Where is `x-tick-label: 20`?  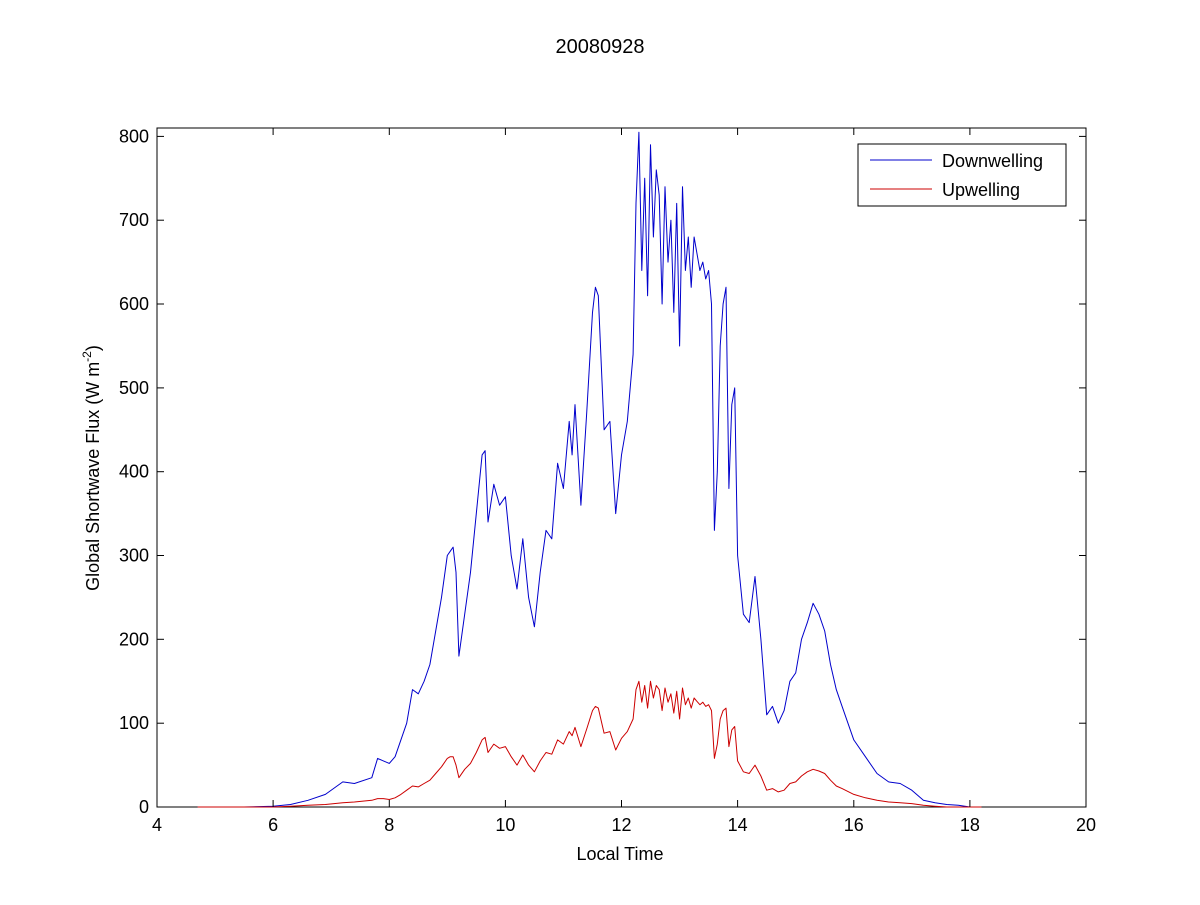 x-tick-label: 20 is located at coordinates (1086, 825).